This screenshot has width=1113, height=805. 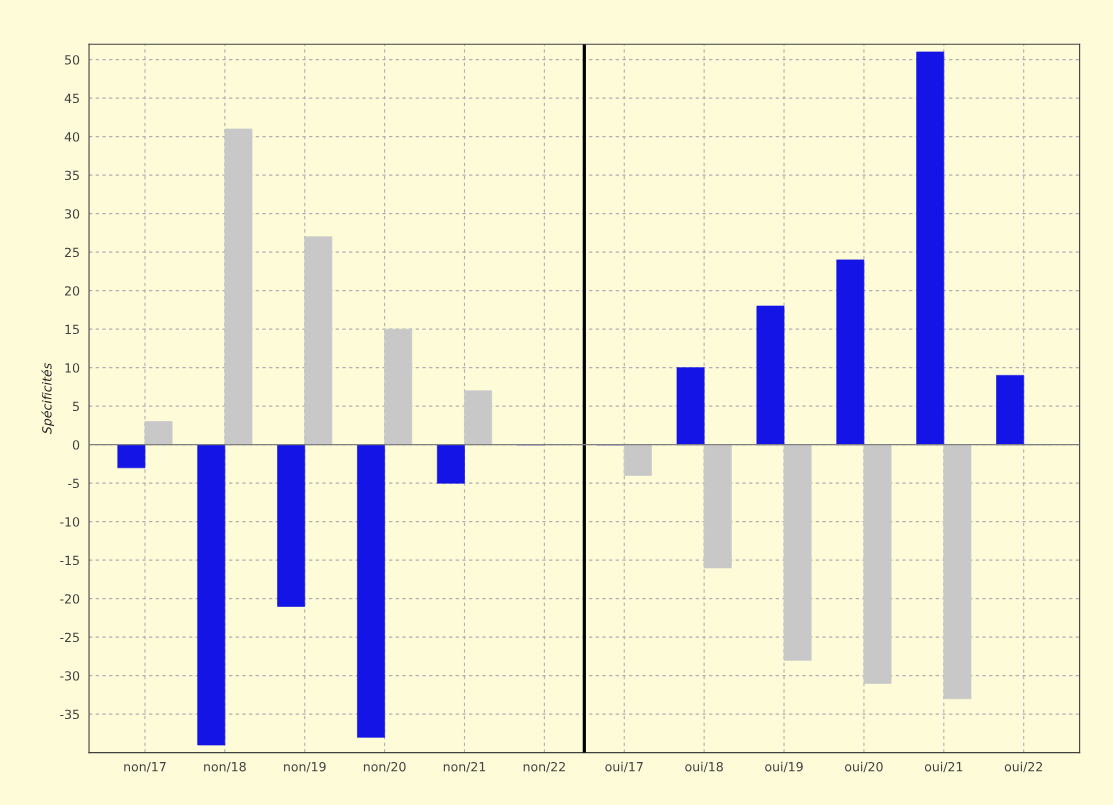 I want to click on y-tick-label: -5, so click(x=73, y=483).